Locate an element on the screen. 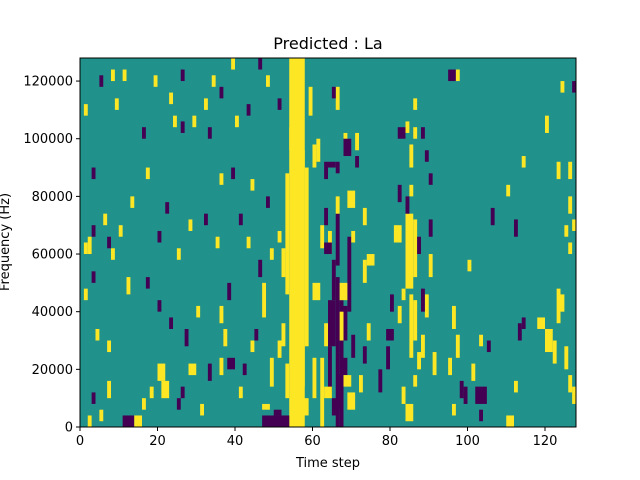 The height and width of the screenshot is (480, 640). y-tick-label: 40000 is located at coordinates (52, 312).